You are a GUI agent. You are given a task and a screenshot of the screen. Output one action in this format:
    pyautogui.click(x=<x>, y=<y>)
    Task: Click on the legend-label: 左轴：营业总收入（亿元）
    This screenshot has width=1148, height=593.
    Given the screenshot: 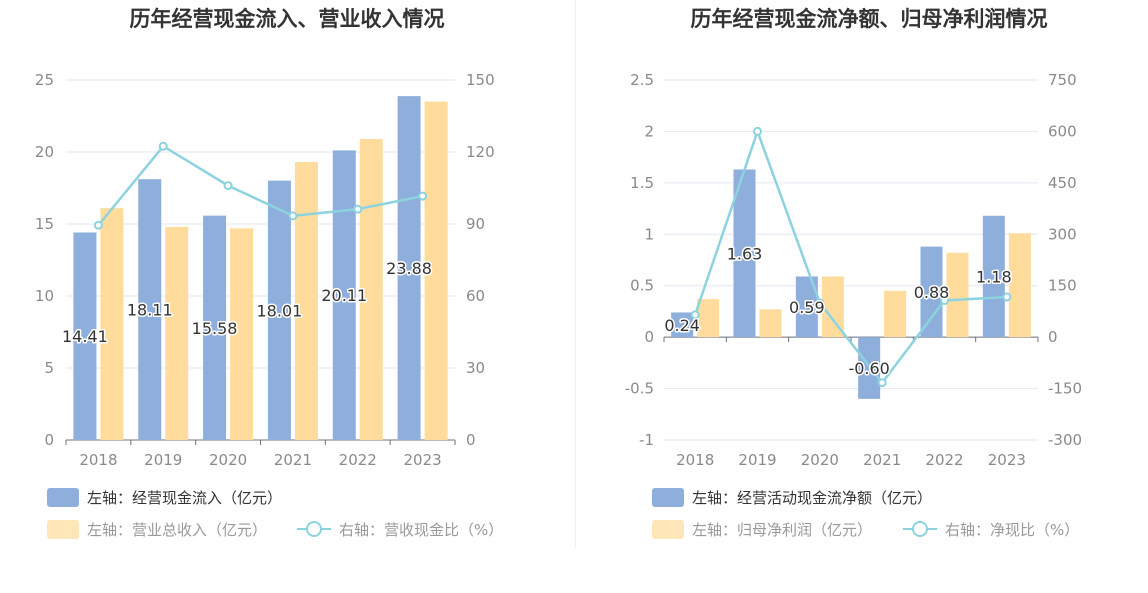 What is the action you would take?
    pyautogui.click(x=177, y=530)
    